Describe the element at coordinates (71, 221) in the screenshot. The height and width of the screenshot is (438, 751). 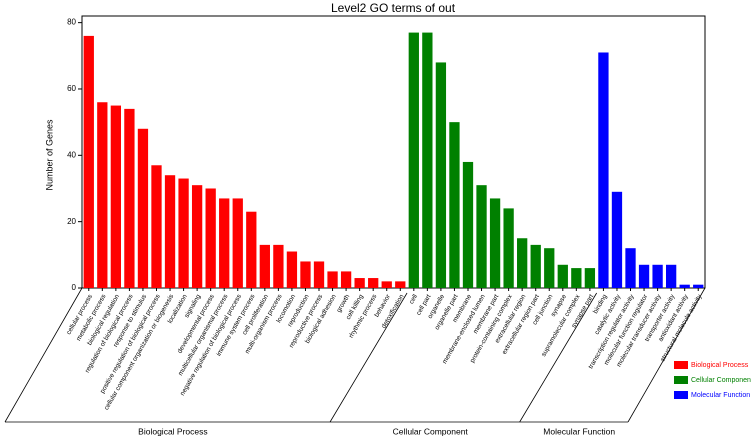
I see `y-tick-label: 20` at that location.